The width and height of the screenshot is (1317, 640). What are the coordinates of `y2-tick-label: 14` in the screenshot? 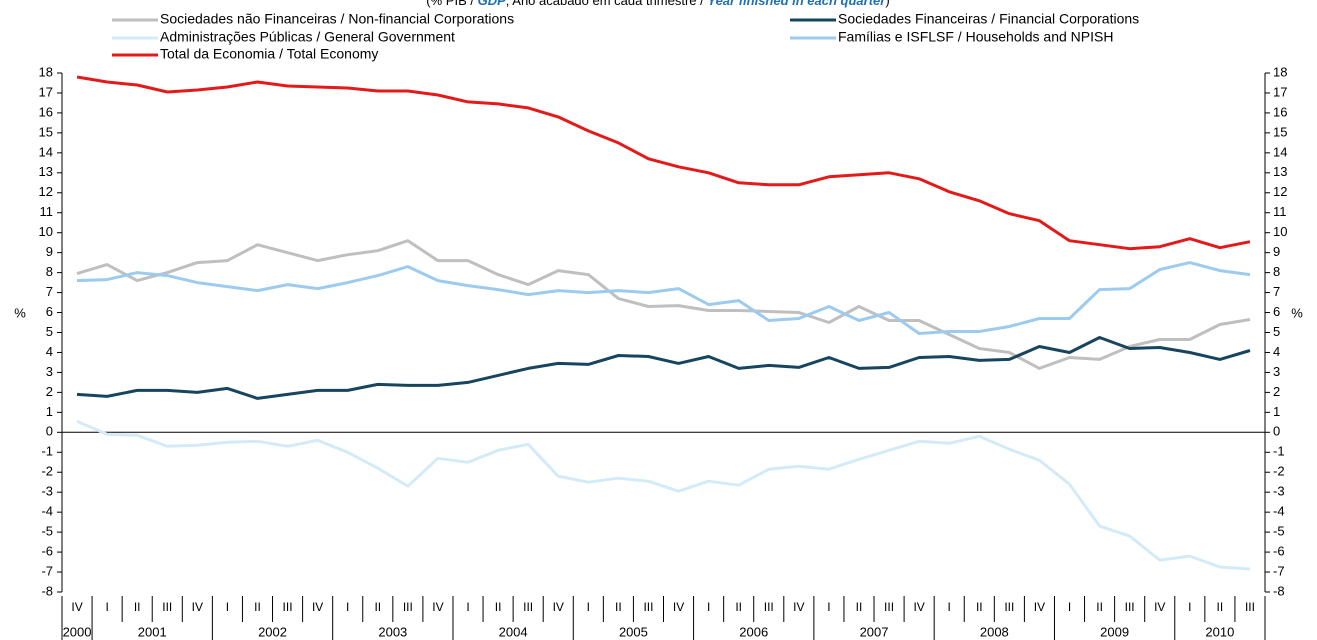 It's located at (1280, 151).